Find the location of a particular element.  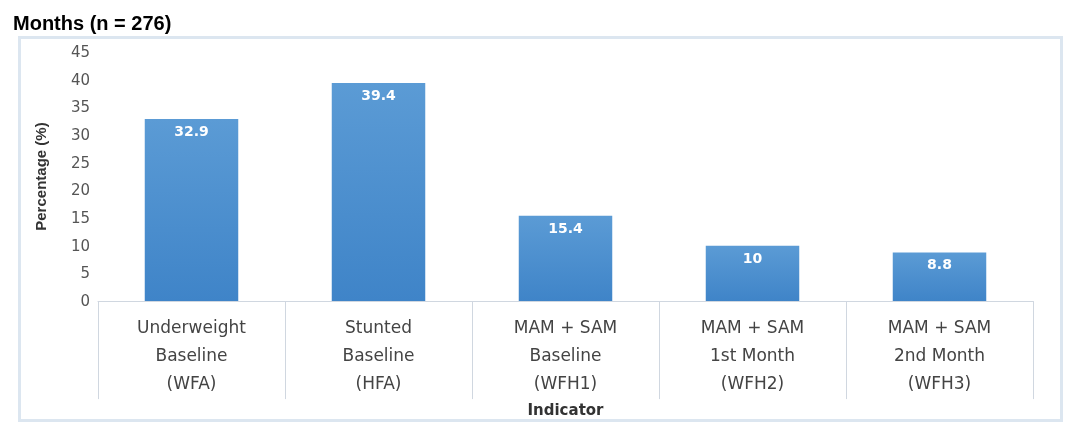

data-label: 39.4 is located at coordinates (379, 95).